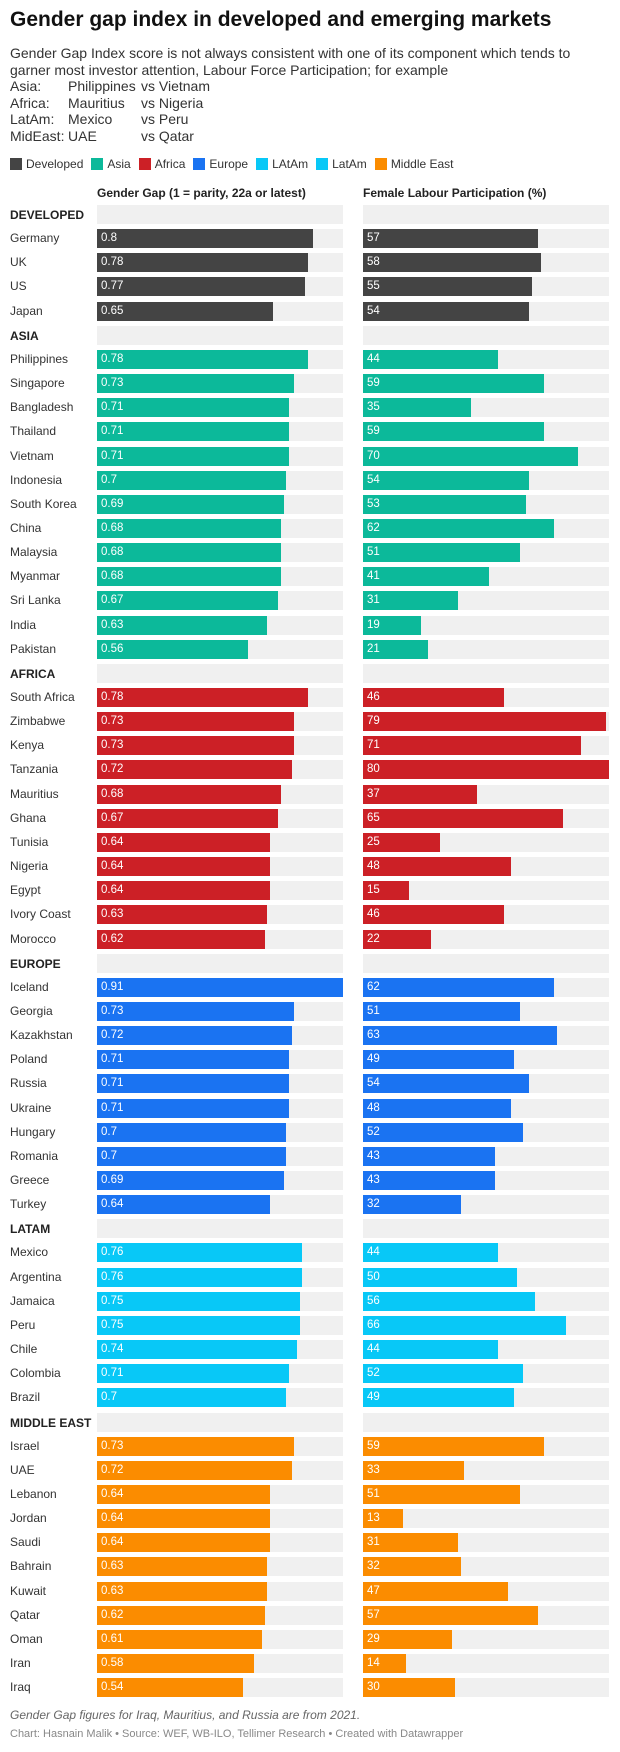  What do you see at coordinates (341, 164) in the screenshot?
I see `legend-item: LatAm` at bounding box center [341, 164].